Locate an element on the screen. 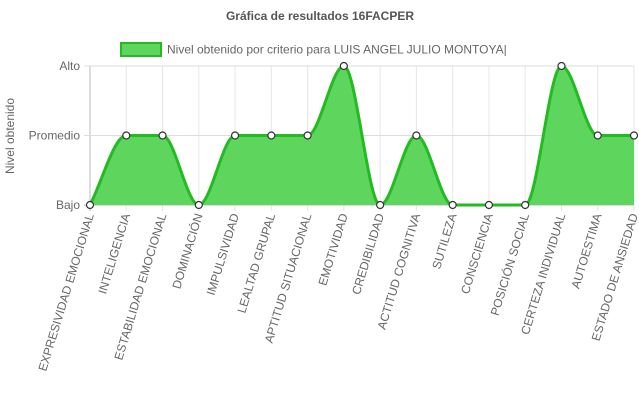 Image resolution: width=639 pixels, height=416 pixels. x-tick-label: EXPRESIVIDAD EMOCIONAL is located at coordinates (66, 291).